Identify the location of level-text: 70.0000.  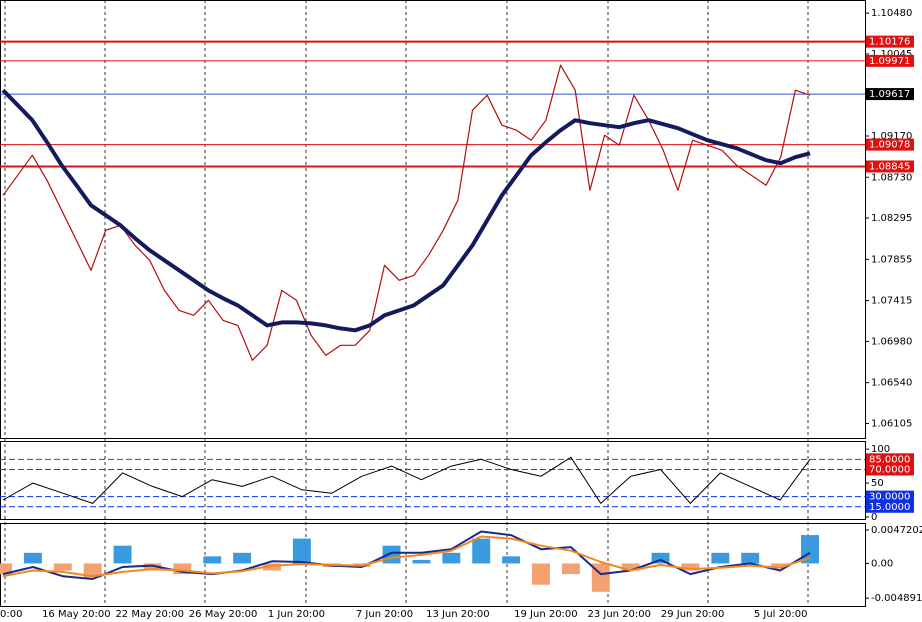
(889, 469).